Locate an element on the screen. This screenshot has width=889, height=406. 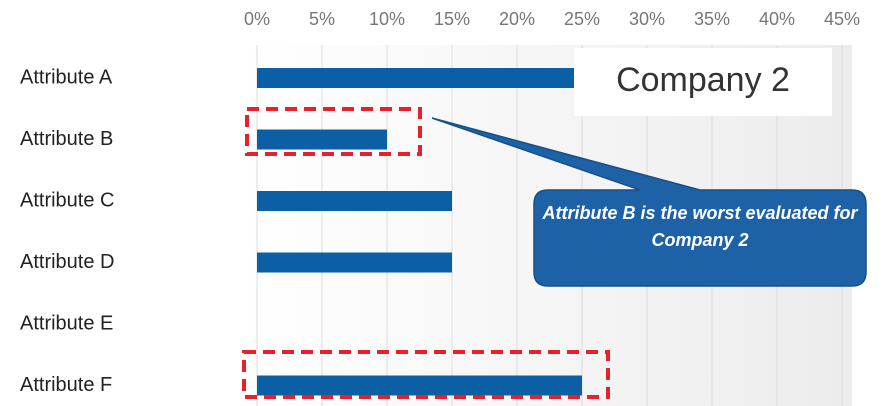
y-tick-label: Attribute D is located at coordinates (67, 262).